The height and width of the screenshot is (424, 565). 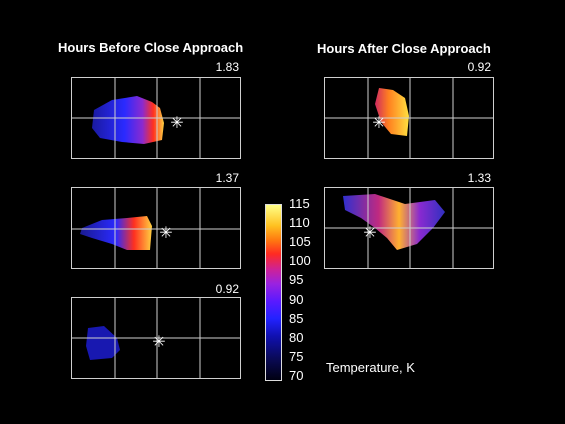 I want to click on colorbar-tick-label: 90, so click(x=296, y=299).